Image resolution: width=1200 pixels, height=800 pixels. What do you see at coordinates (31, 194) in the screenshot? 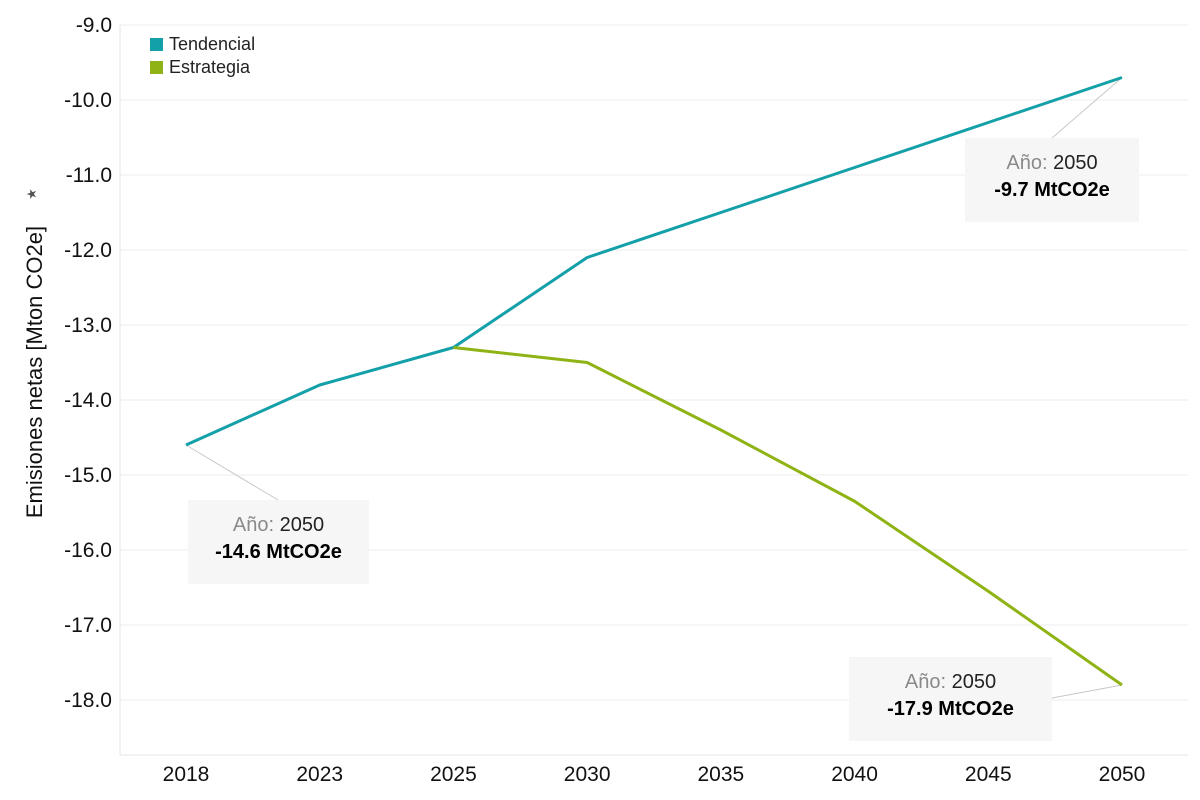
I see `pin-icon: ★` at bounding box center [31, 194].